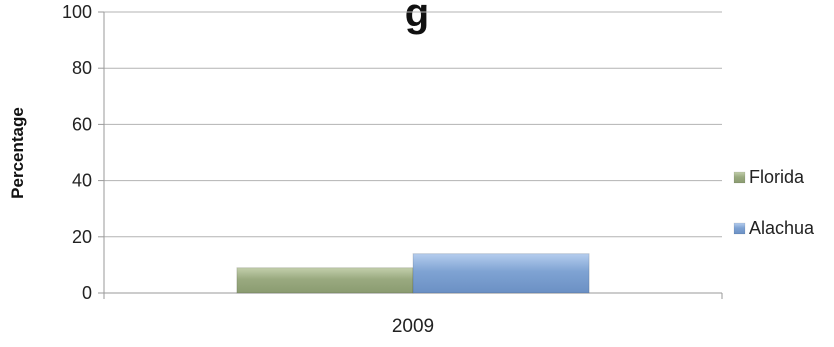 The width and height of the screenshot is (834, 347). I want to click on legend-label-alachua: Alachua, so click(782, 228).